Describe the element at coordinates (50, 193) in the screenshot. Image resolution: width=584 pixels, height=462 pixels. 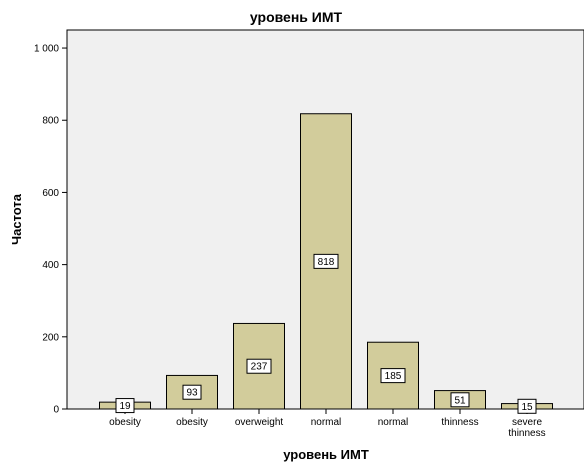
I see `y-tick-label: 600` at that location.